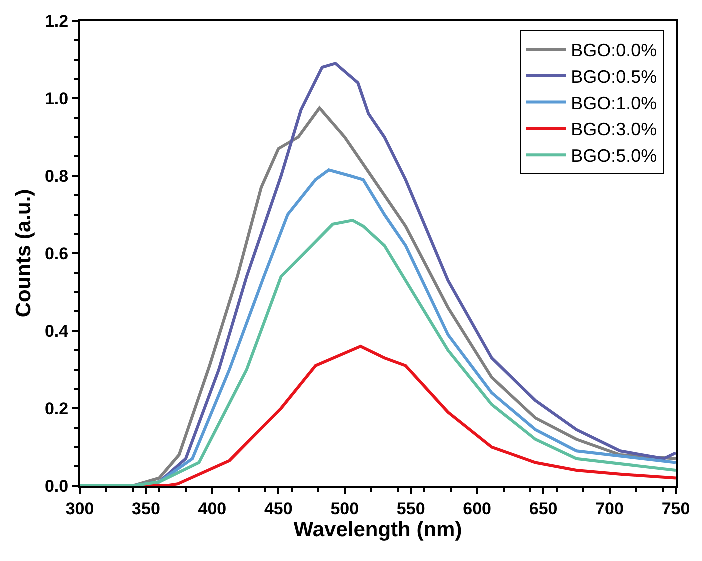 Image resolution: width=702 pixels, height=561 pixels. Describe the element at coordinates (56, 21) in the screenshot. I see `y-tick-label: 1.2` at that location.